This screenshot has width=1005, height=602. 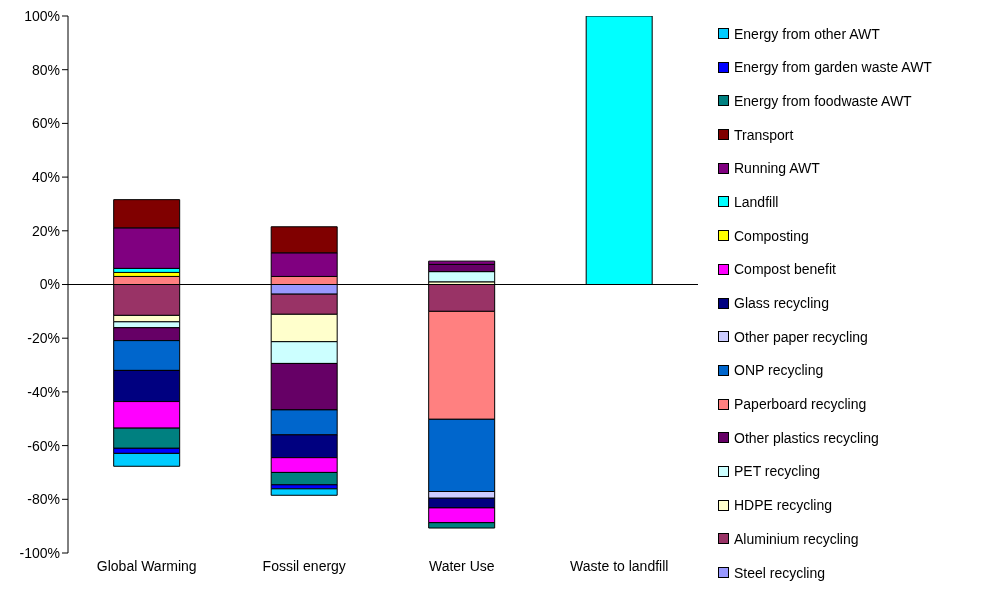 What do you see at coordinates (764, 134) in the screenshot?
I see `legend-label: Transport` at bounding box center [764, 134].